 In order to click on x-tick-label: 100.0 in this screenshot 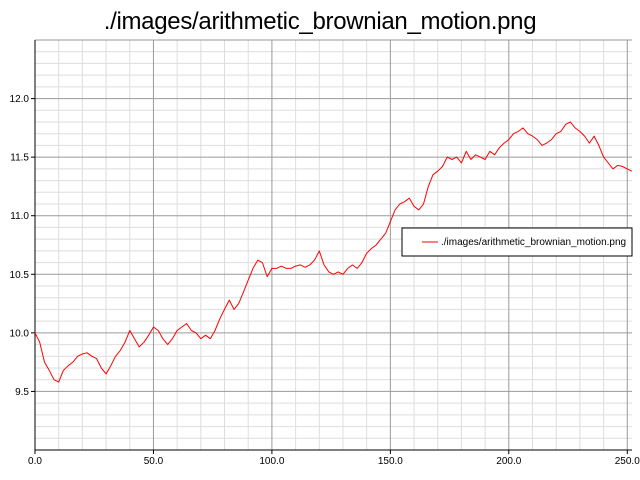, I will do `click(271, 461)`.